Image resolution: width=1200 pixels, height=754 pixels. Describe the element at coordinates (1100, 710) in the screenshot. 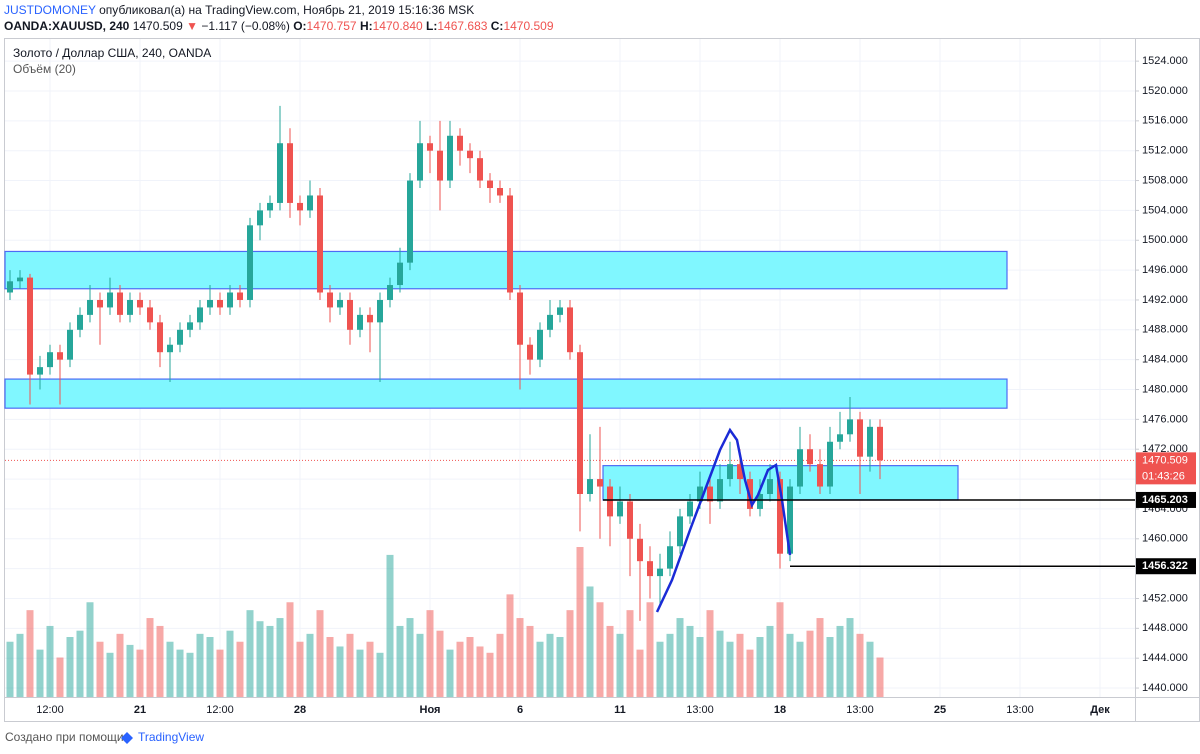

I see `x-tick-label: Дек` at that location.